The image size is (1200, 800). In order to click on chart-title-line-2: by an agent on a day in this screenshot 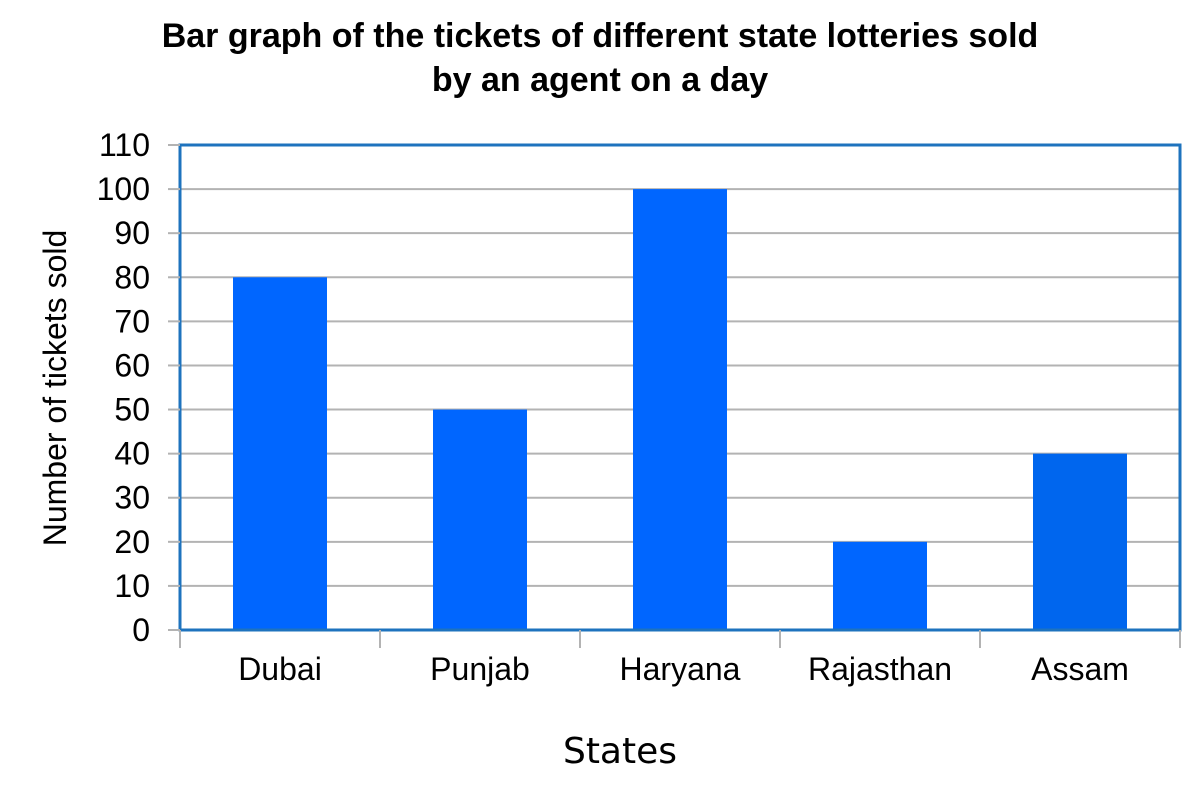, I will do `click(600, 80)`.